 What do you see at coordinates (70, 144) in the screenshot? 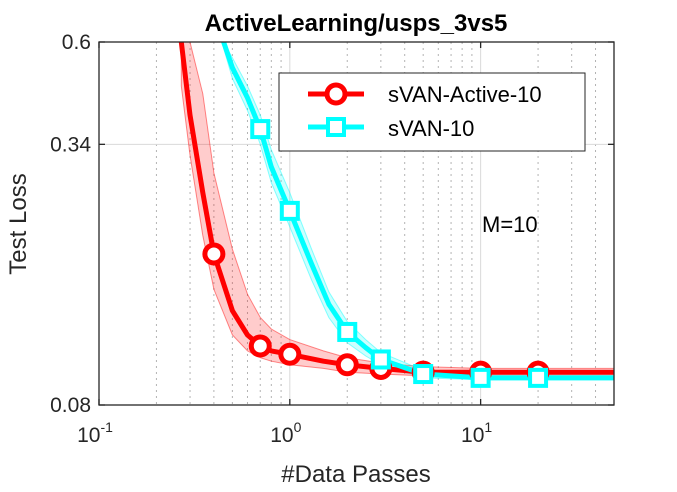
I see `y-tick-label: 0.34` at bounding box center [70, 144].